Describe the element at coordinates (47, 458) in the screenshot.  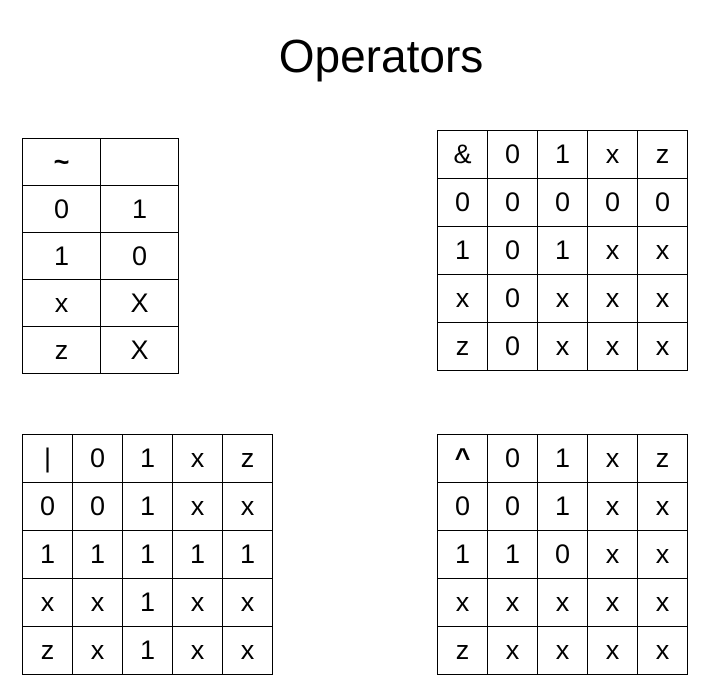
I see `operator-symbol: |` at that location.